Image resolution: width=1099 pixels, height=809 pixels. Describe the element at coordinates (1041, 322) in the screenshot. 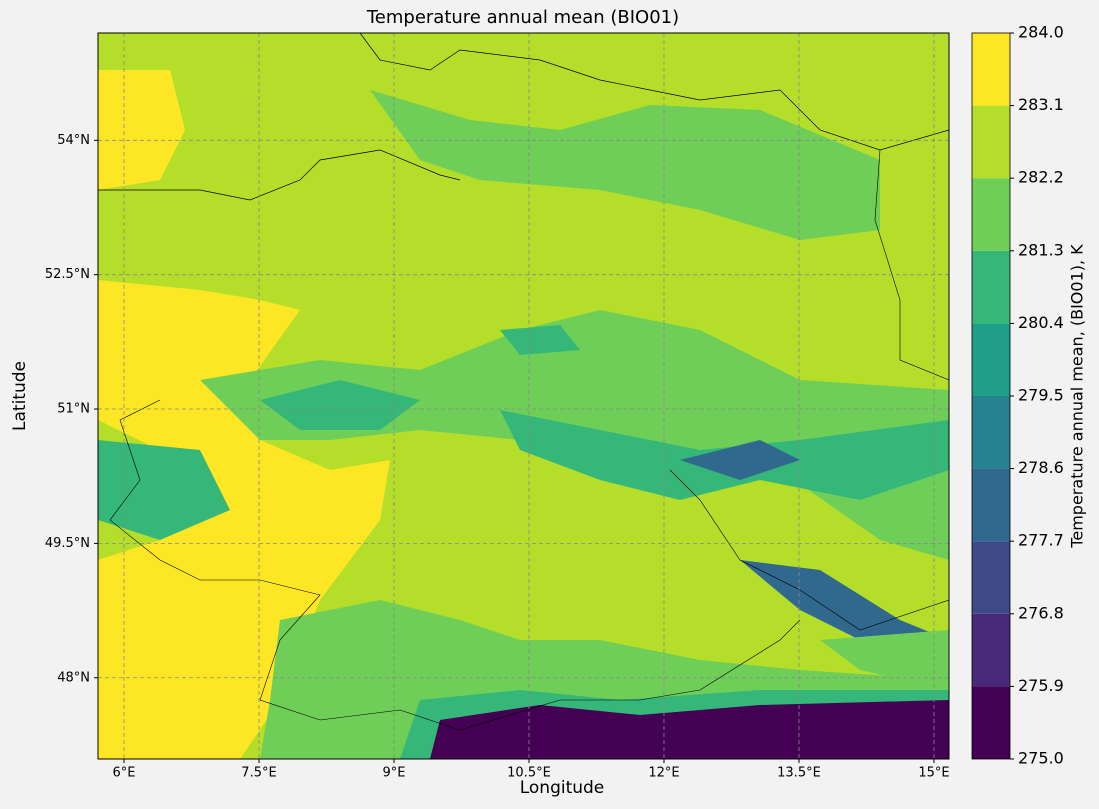

I see `colorbar-tick-label: 280.4` at that location.